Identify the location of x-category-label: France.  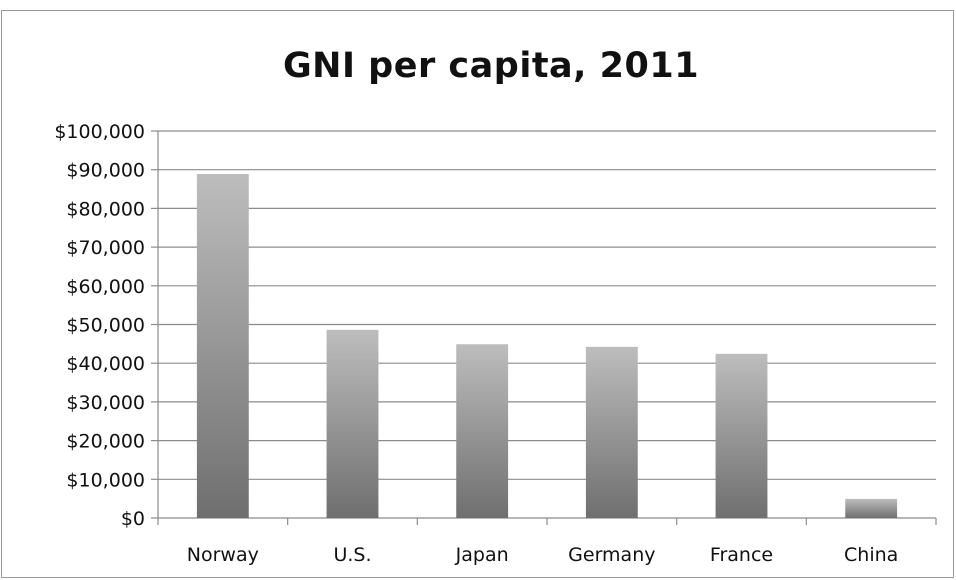
(741, 555).